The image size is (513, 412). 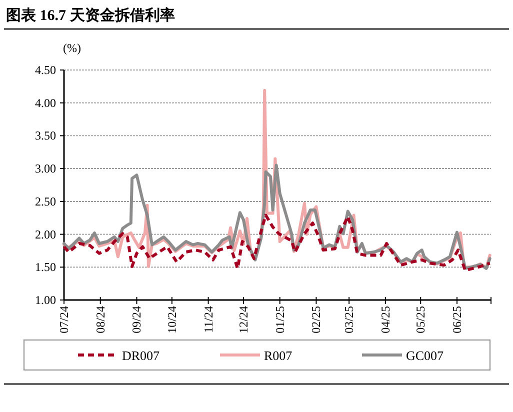 What do you see at coordinates (64, 320) in the screenshot?
I see `x-tick-label: 07/24` at bounding box center [64, 320].